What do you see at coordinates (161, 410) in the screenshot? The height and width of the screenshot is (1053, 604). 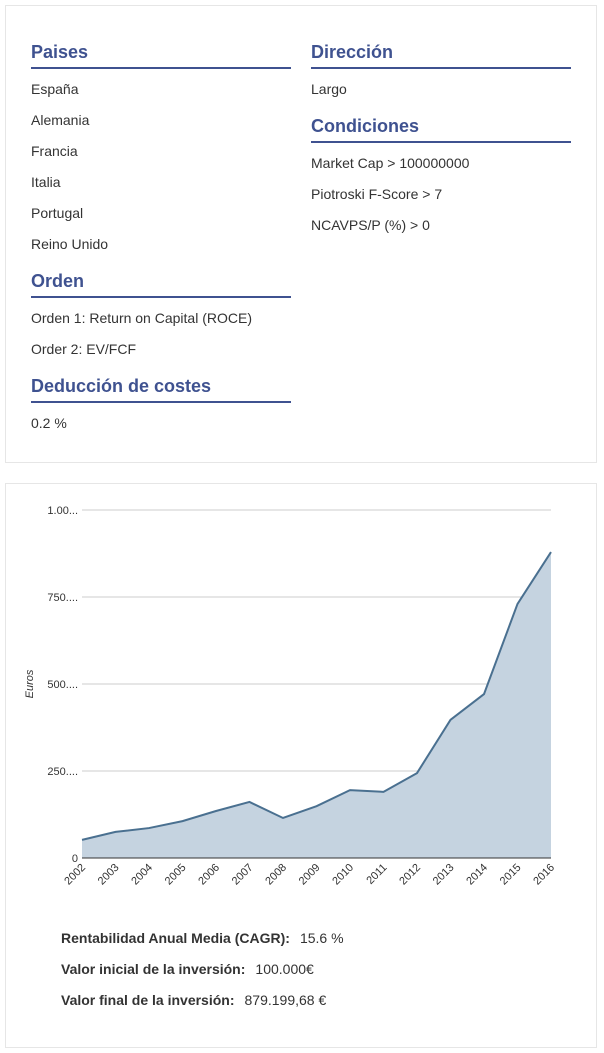 I see `section: Deducción de costes 0.2 %` at bounding box center [161, 410].